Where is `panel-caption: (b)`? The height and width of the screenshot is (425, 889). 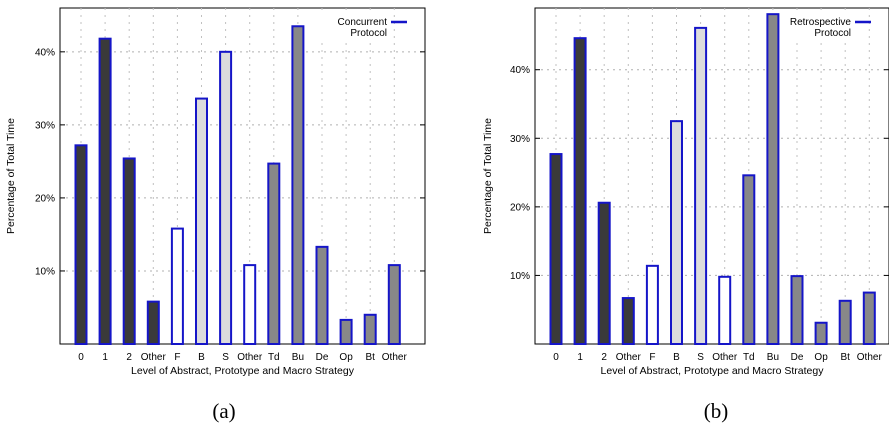 panel-caption: (b) is located at coordinates (716, 411).